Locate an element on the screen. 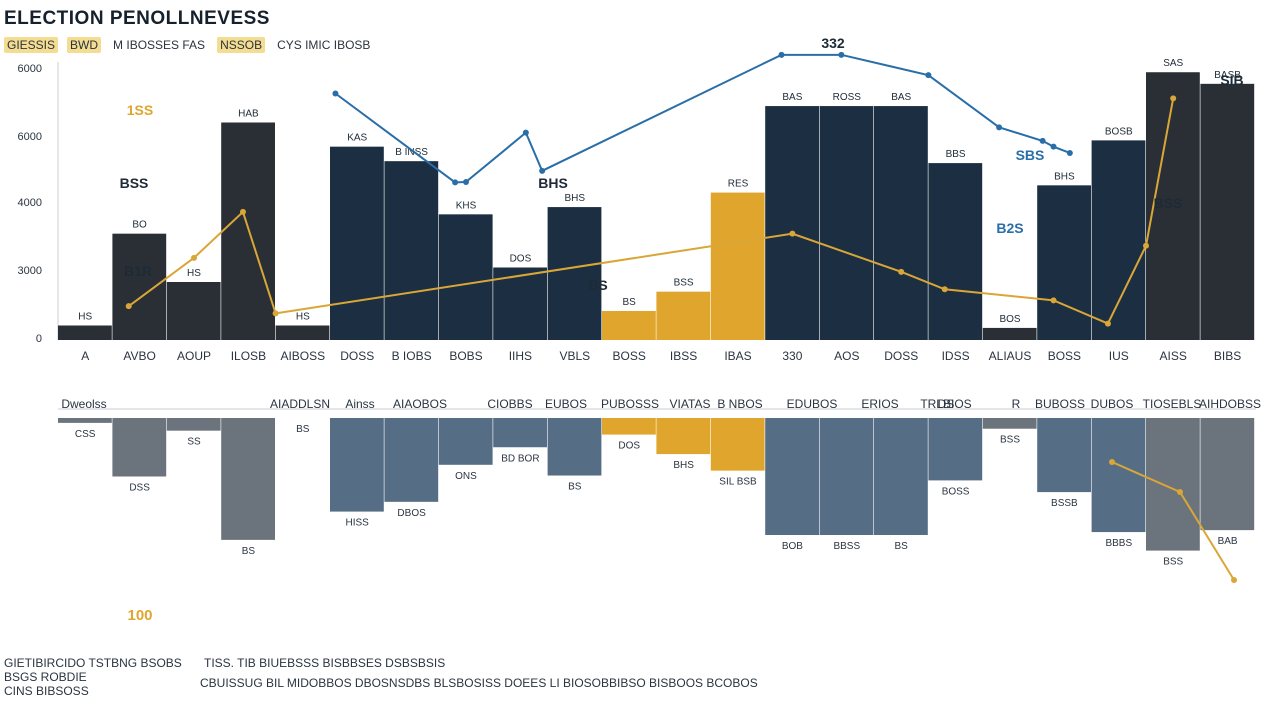  category-label: B NBOS is located at coordinates (739, 404).